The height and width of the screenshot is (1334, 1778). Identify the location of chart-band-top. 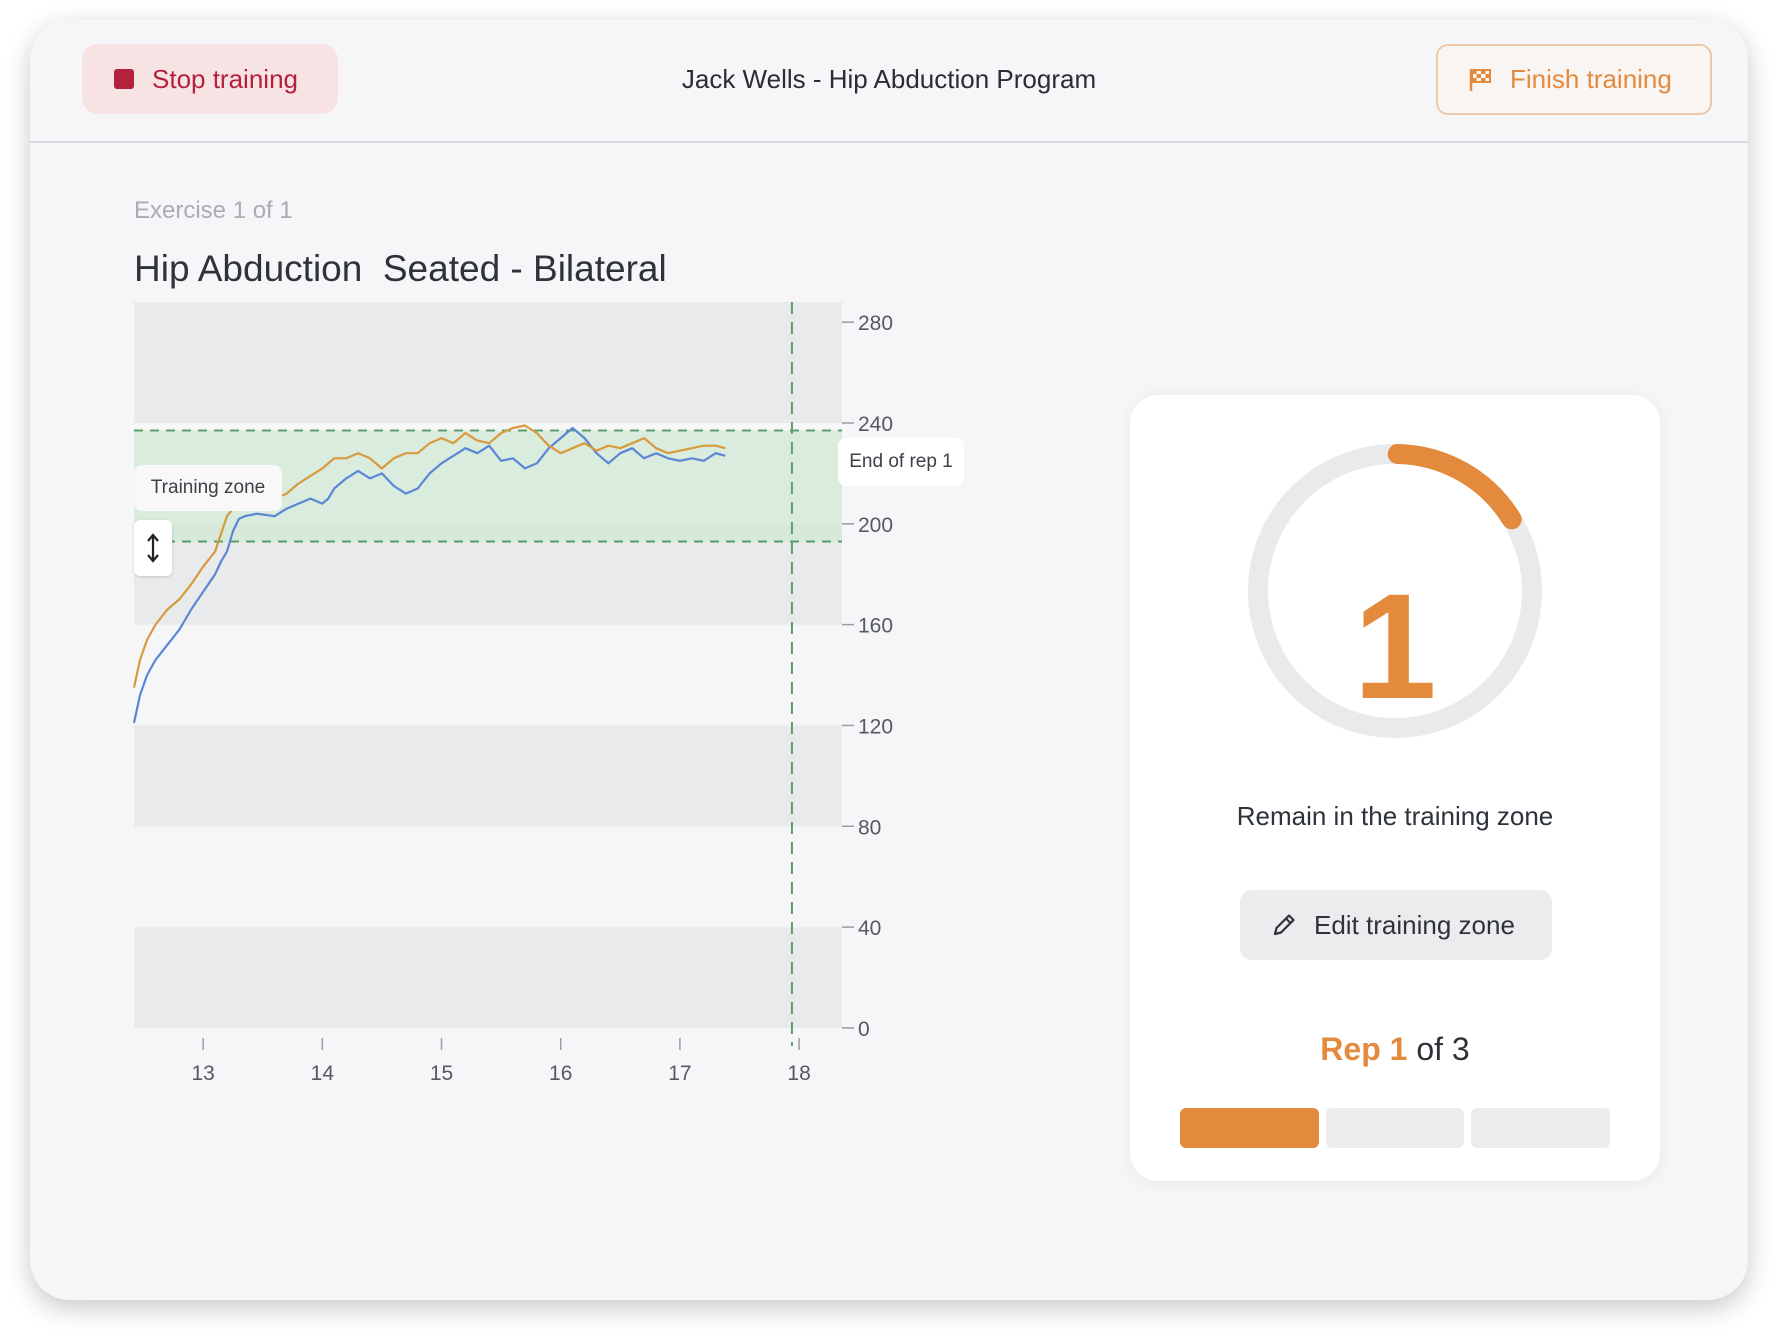
(488, 312).